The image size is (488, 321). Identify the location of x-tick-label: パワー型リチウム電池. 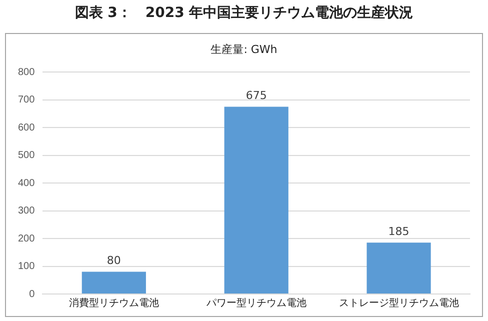
(255, 302).